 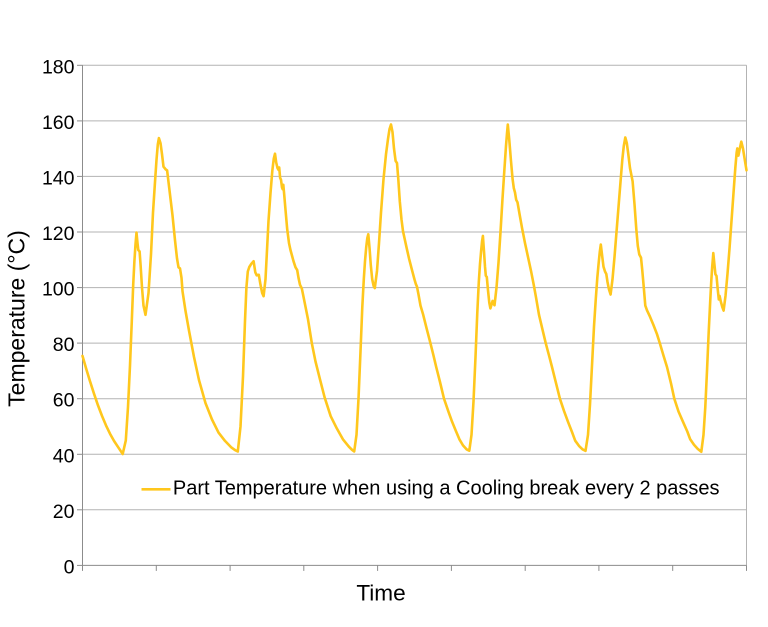 I want to click on svg-text: Temperature (°C), so click(x=17, y=318).